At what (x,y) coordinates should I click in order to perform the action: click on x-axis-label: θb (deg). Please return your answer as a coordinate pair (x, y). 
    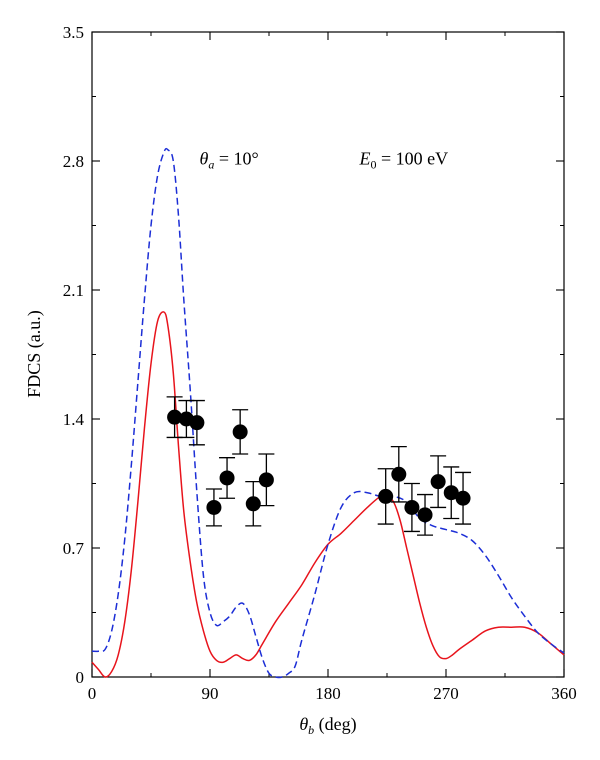
    Looking at the image, I should click on (327, 725).